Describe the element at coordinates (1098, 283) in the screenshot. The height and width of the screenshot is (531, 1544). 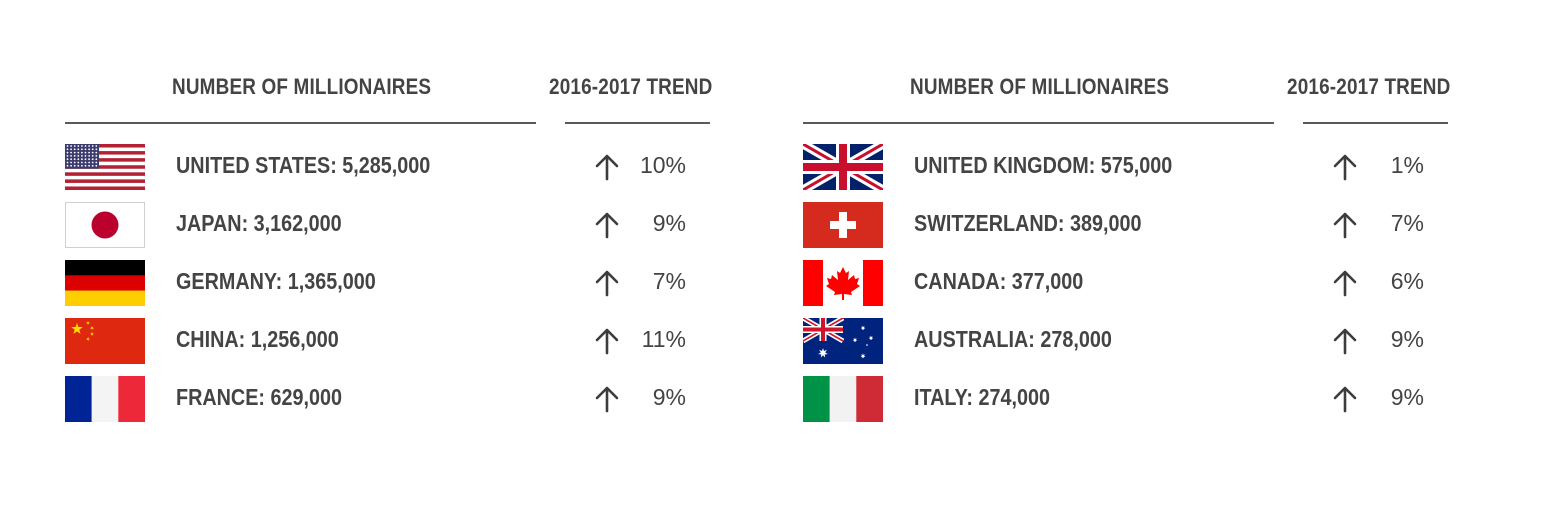
I see `table-row: CANADA: 377,000 6%` at that location.